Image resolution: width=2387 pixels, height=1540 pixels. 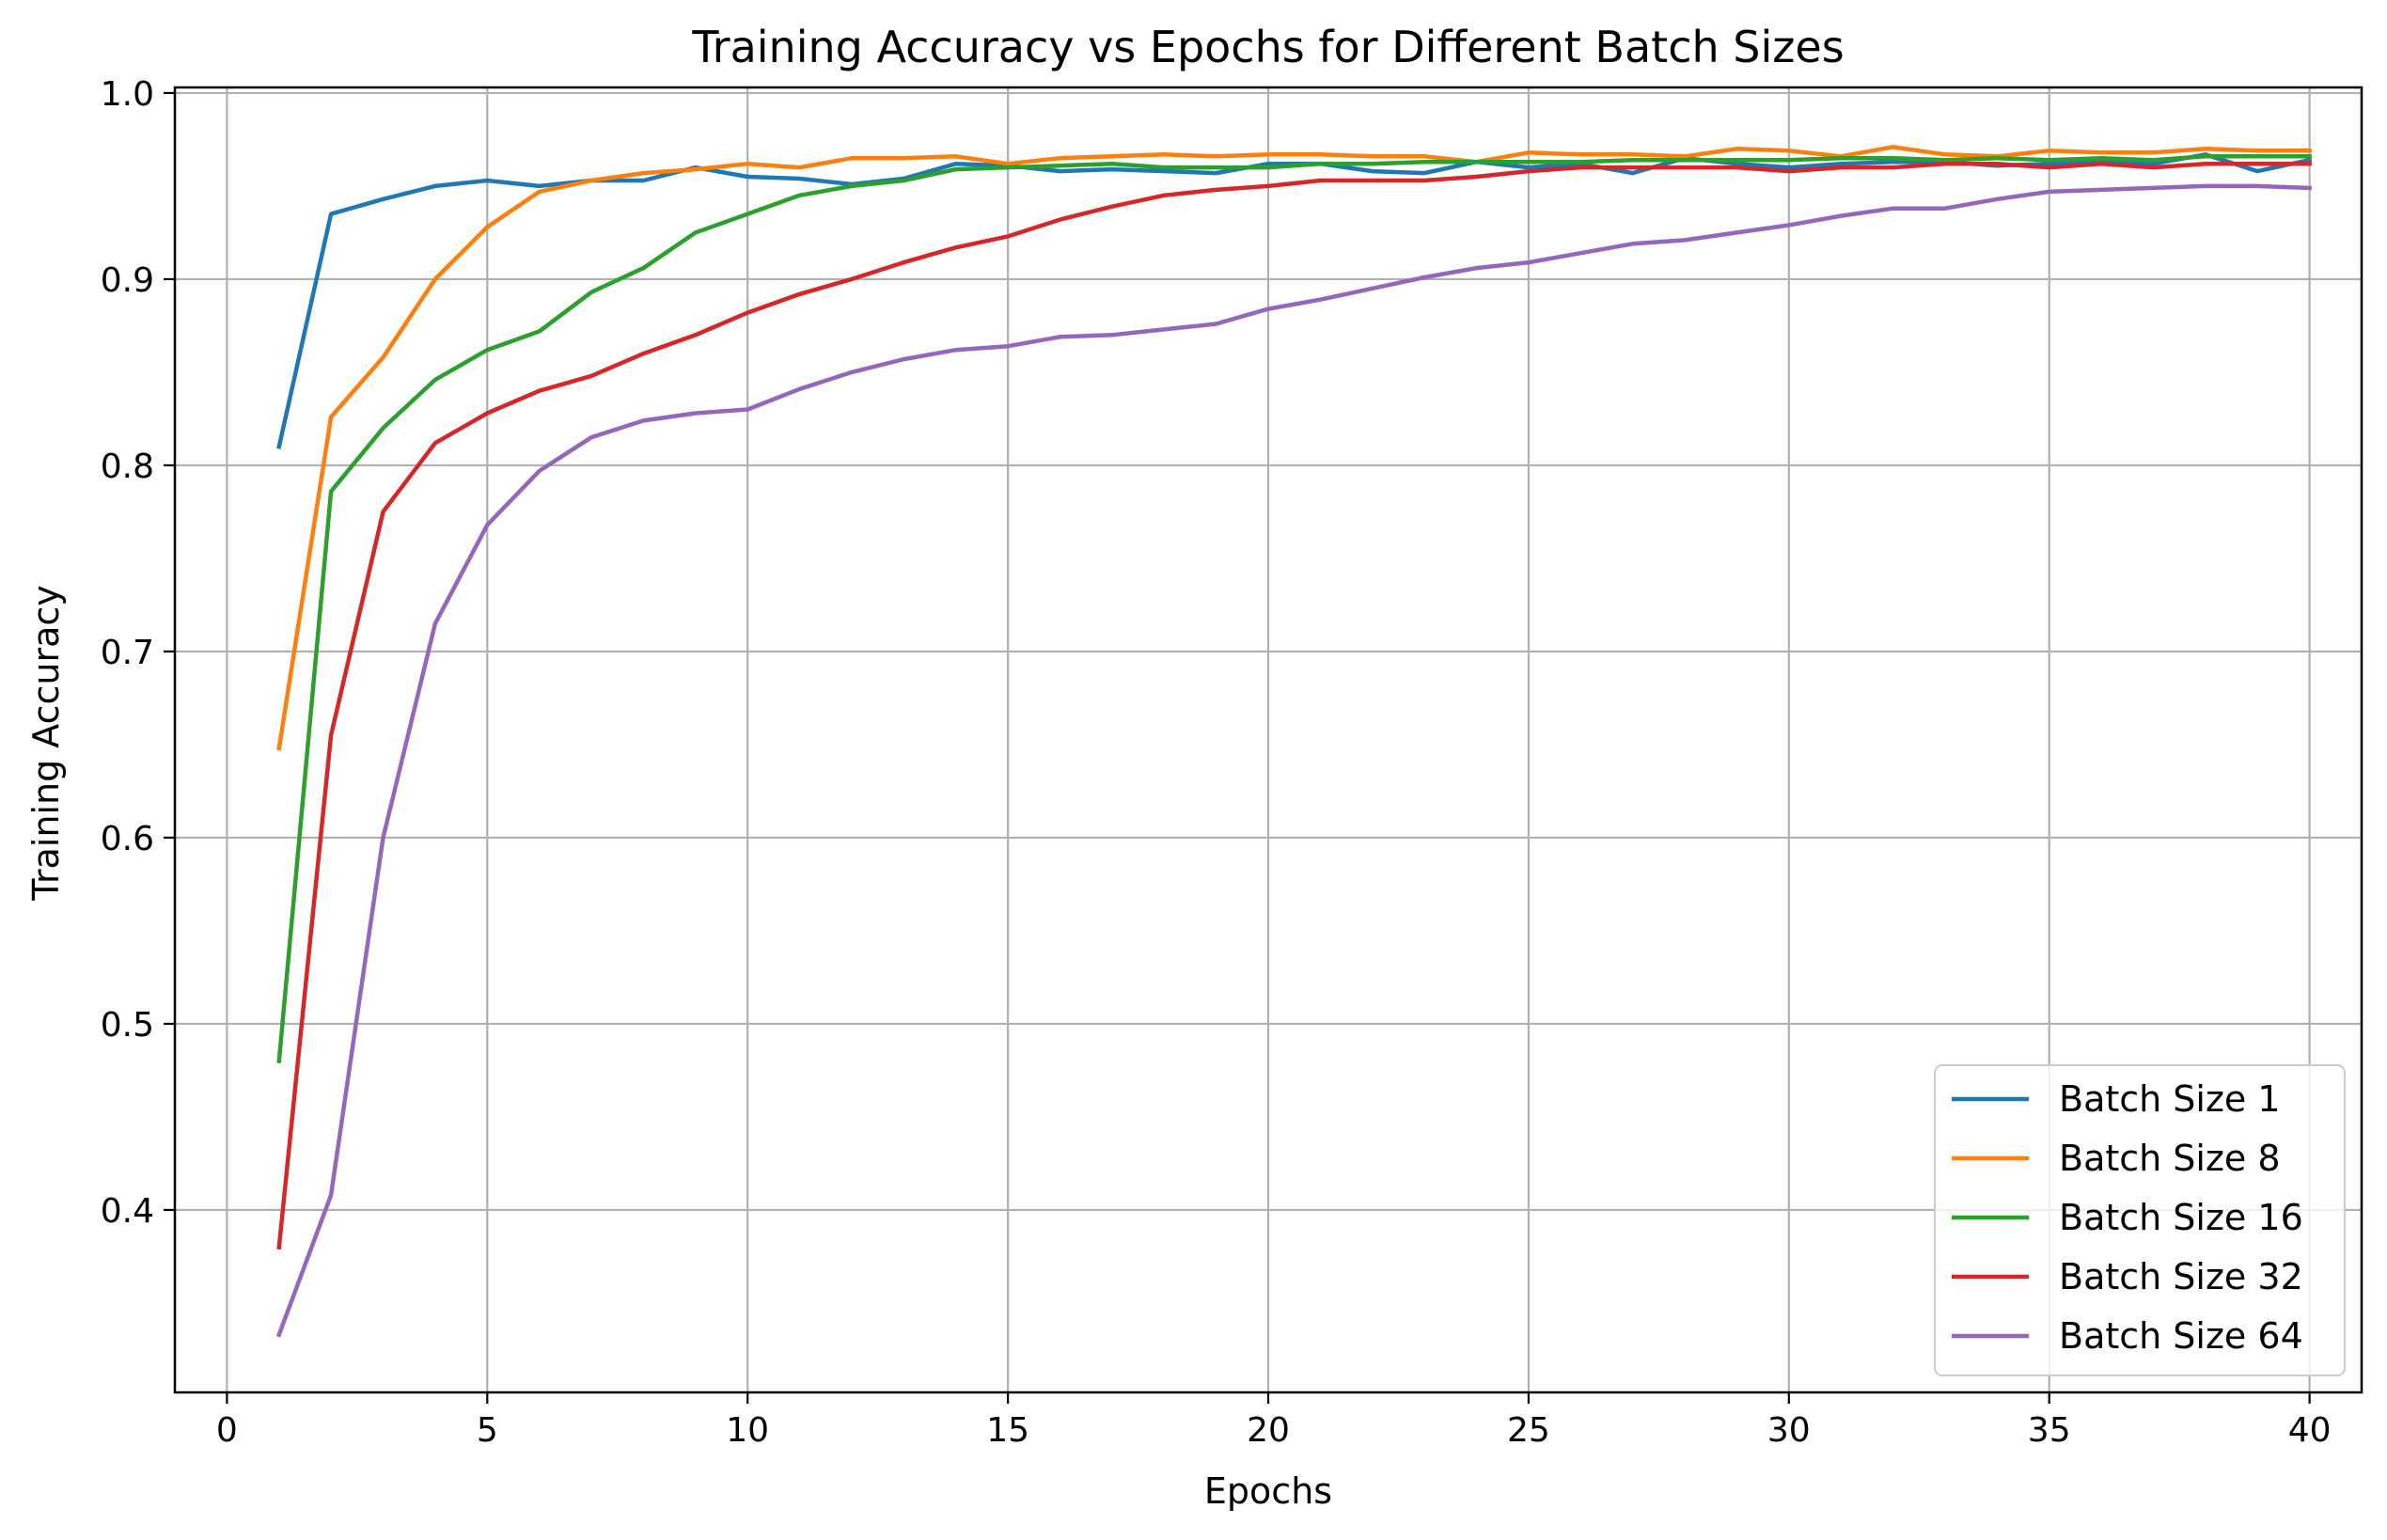 What do you see at coordinates (2170, 1099) in the screenshot?
I see `legend-entry-label: Batch Size 1` at bounding box center [2170, 1099].